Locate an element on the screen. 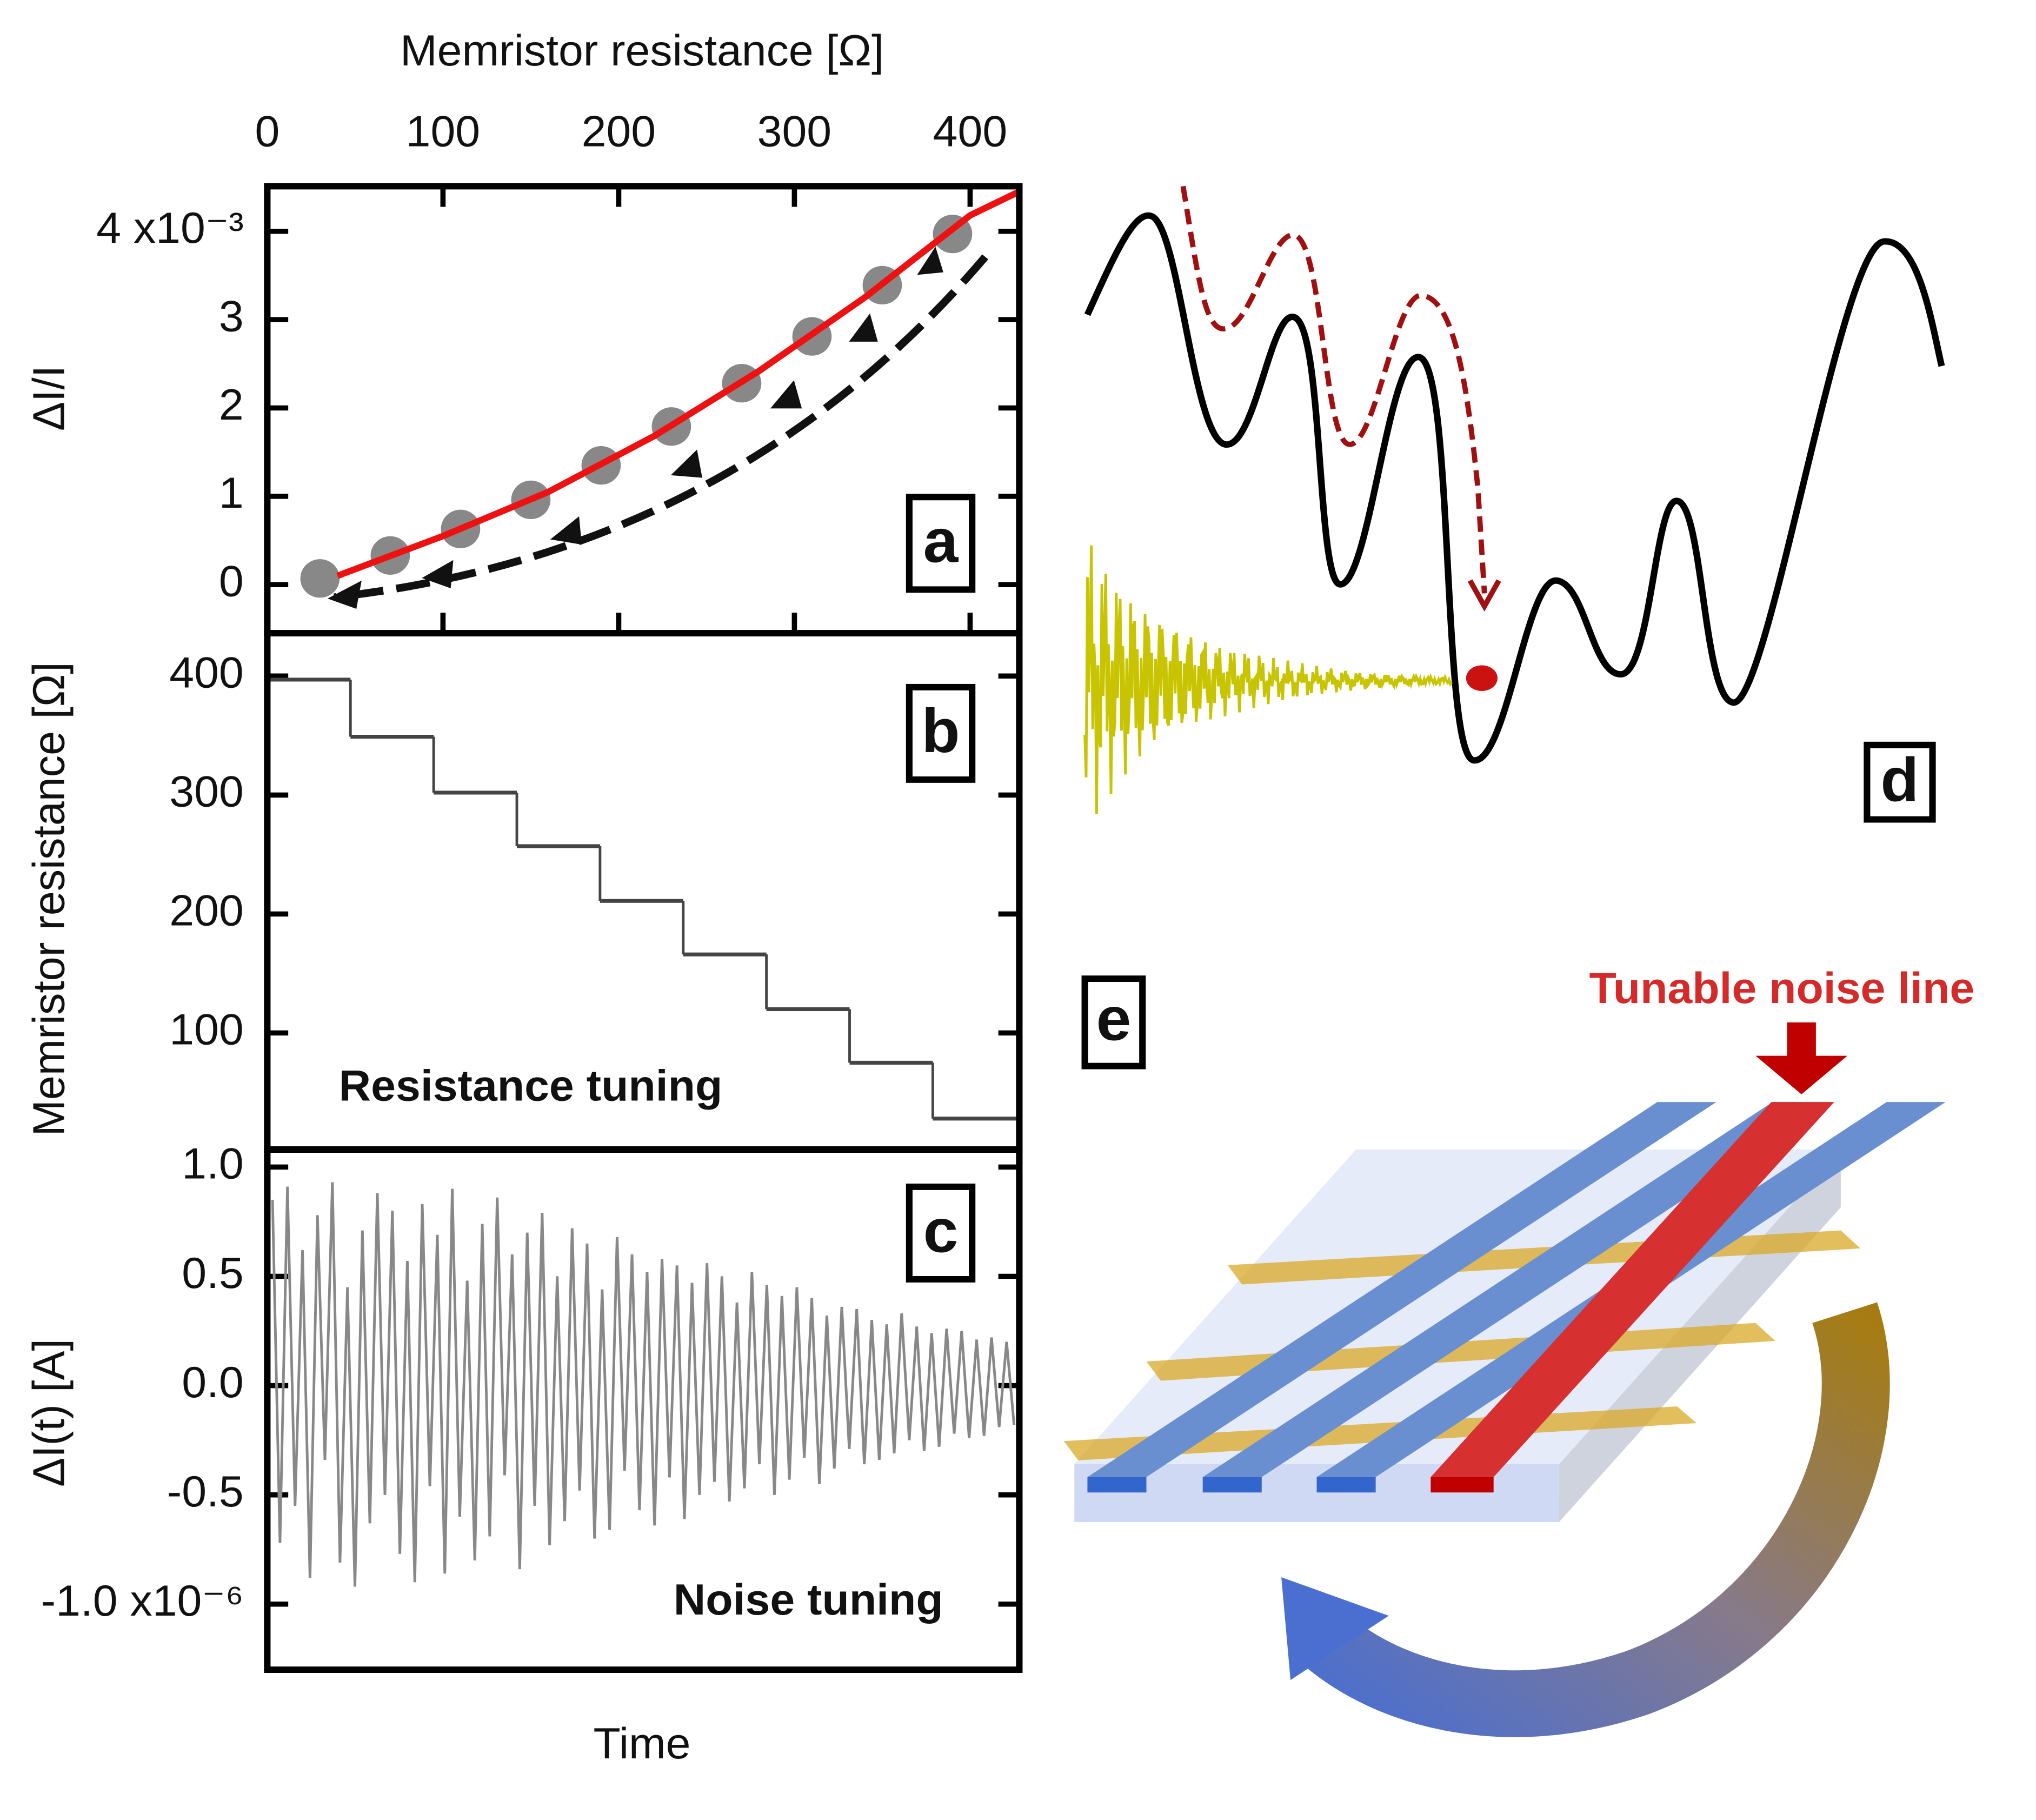 The height and width of the screenshot is (1820, 2036). x-axis-label: Time is located at coordinates (641, 1744).